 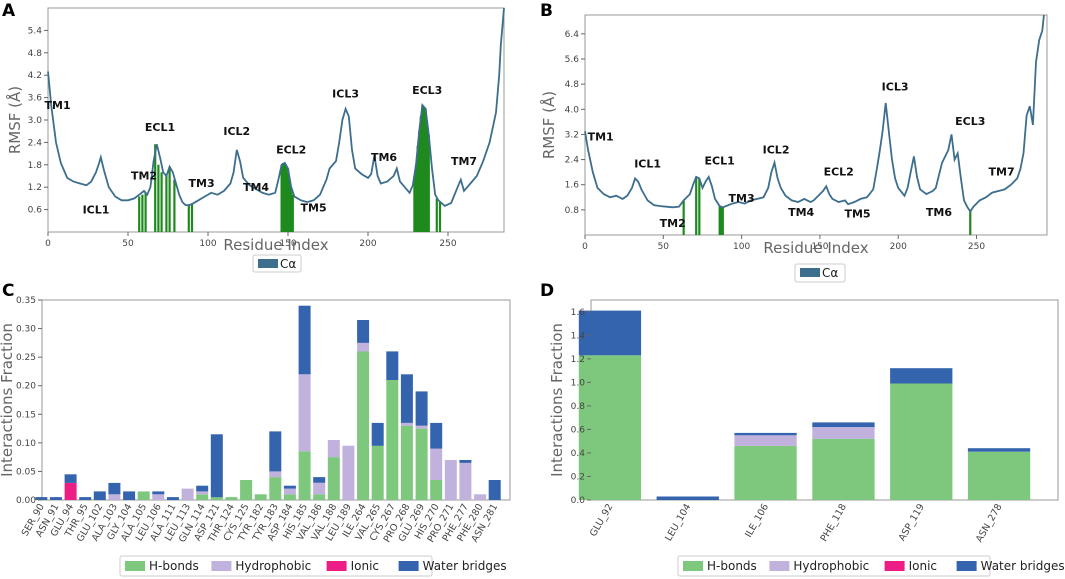 I want to click on x-tick-label: 50, so click(x=128, y=244).